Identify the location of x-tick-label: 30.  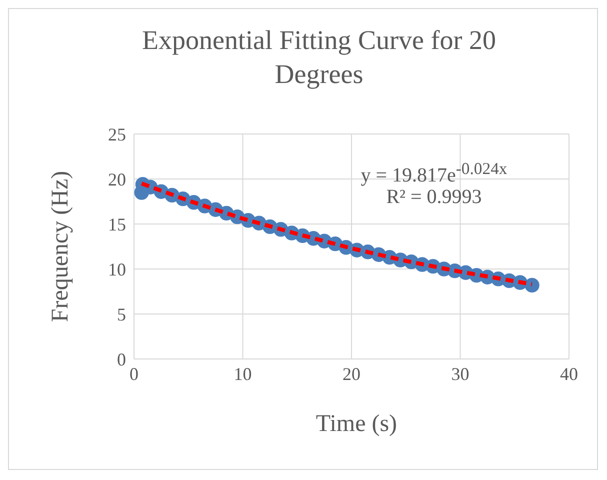
(460, 374).